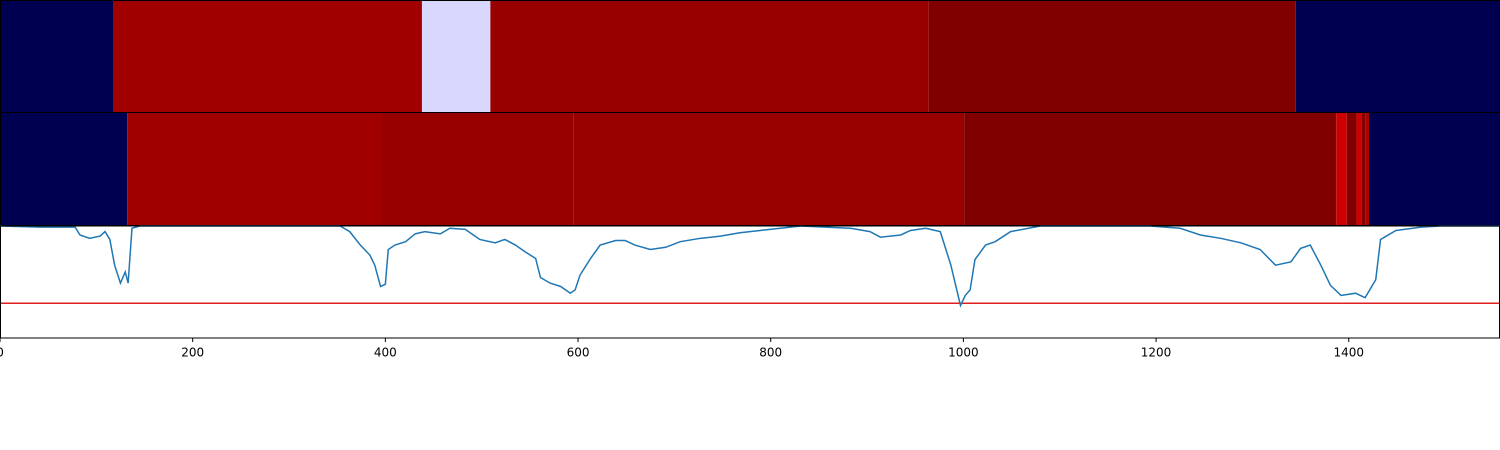  What do you see at coordinates (1156, 353) in the screenshot?
I see `x-tick-label: 1200` at bounding box center [1156, 353].